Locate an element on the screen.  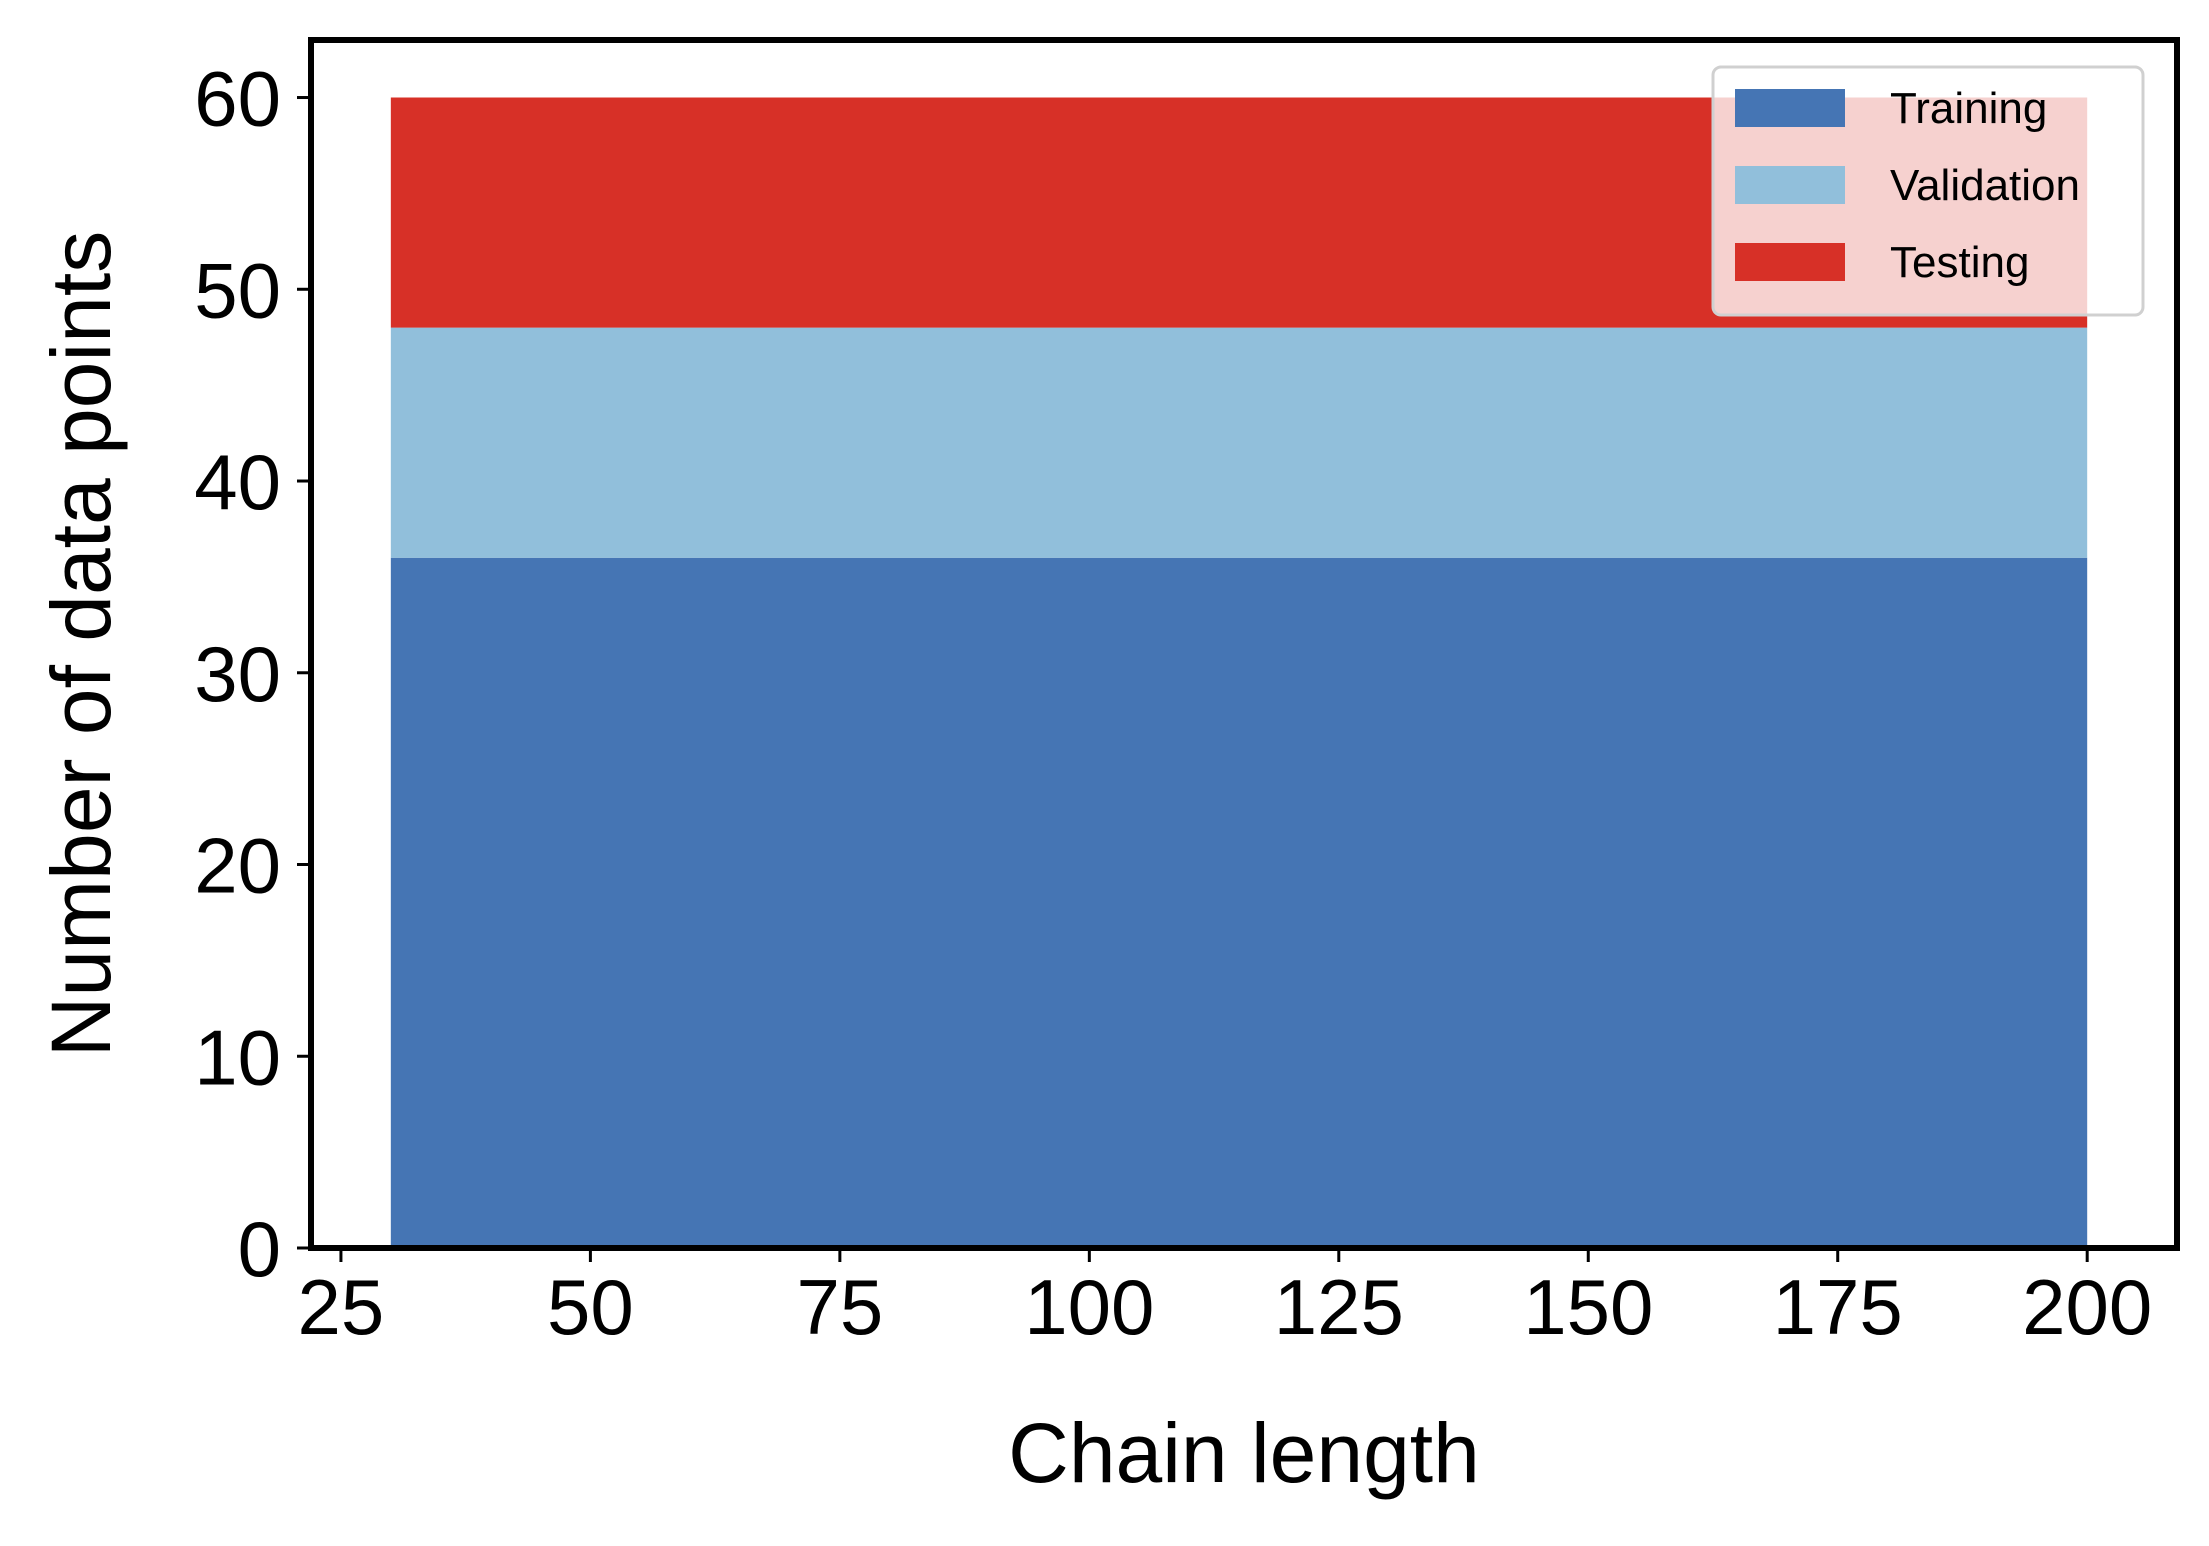
y-axis-label: Number of data points is located at coordinates (81, 644).